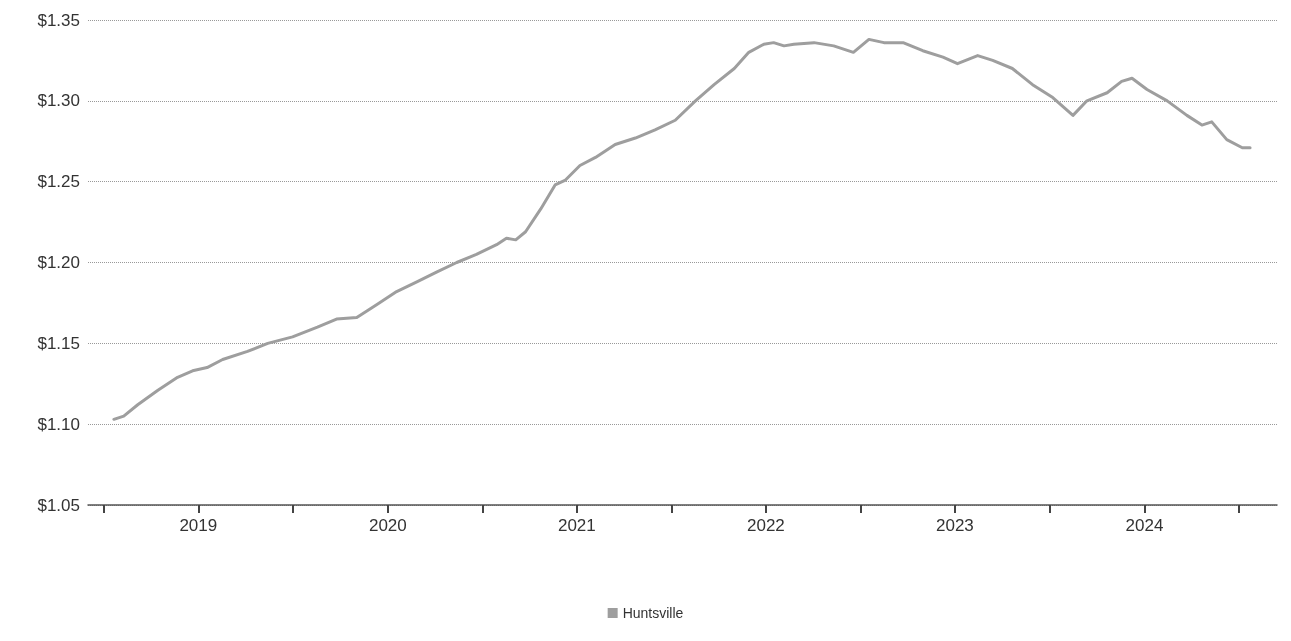 This screenshot has width=1291, height=641. I want to click on y-tick-label: $1.10, so click(58, 424).